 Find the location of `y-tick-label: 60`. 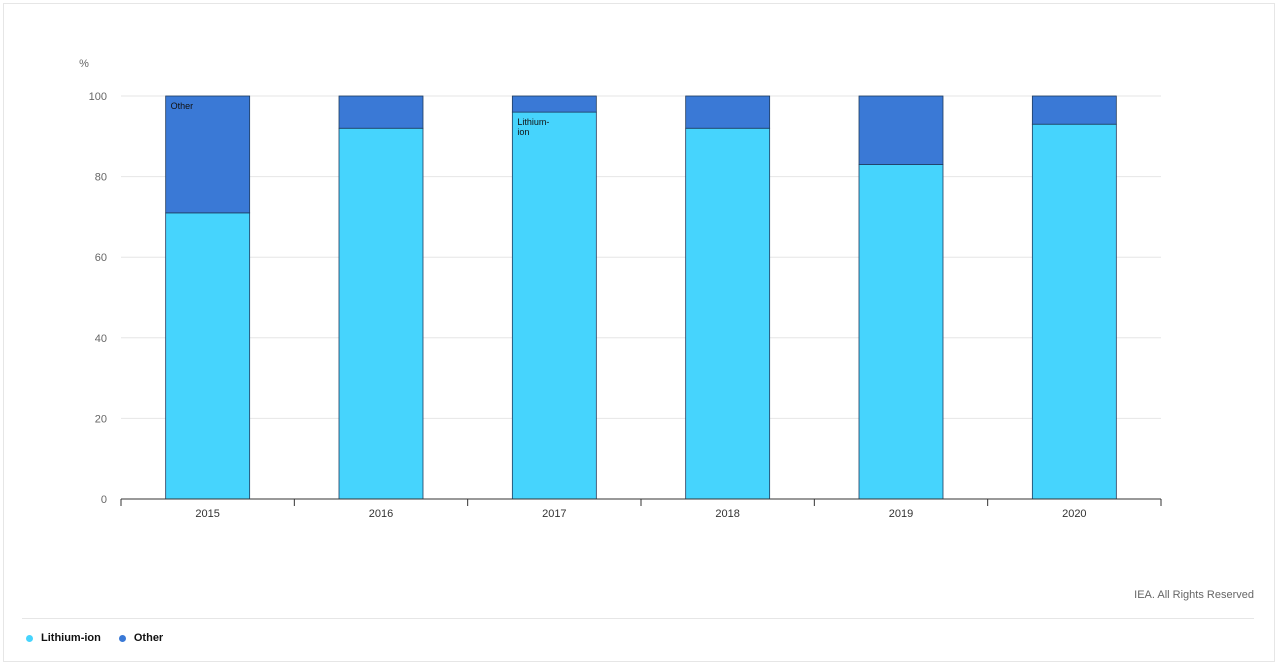

y-tick-label: 60 is located at coordinates (101, 258).